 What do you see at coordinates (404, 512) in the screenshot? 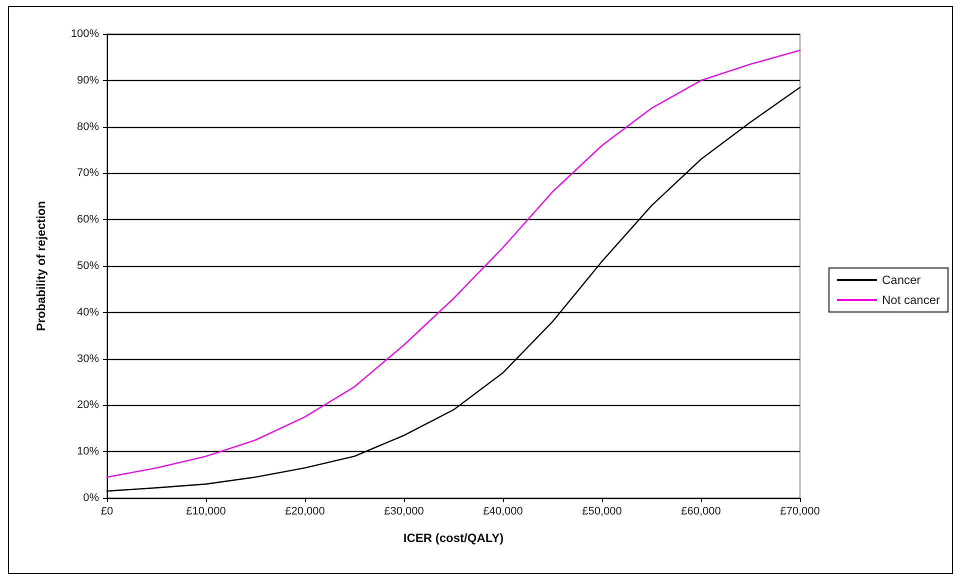
I see `x-tick-label: £30,000` at bounding box center [404, 512].